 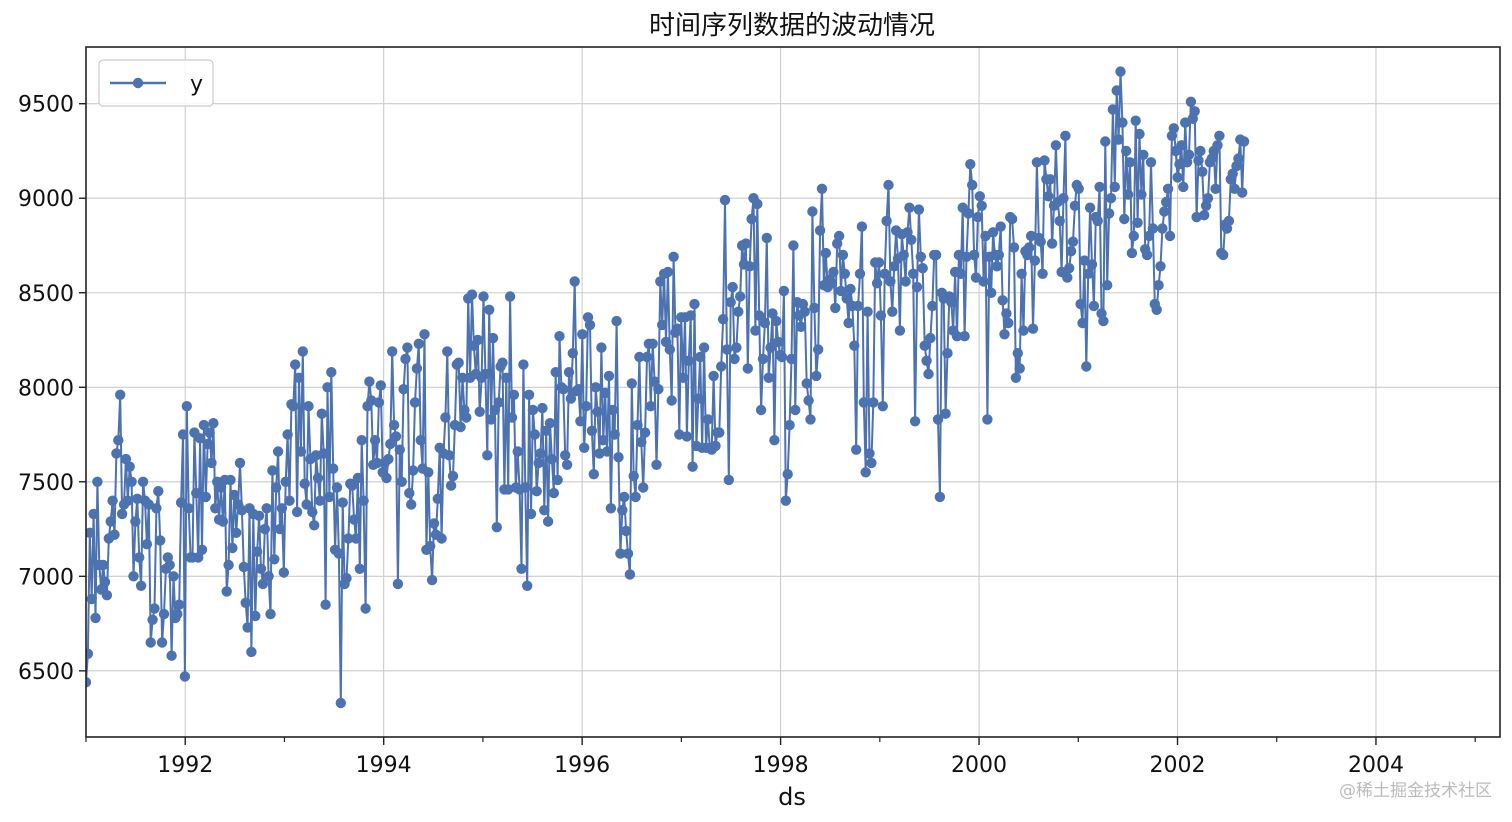 I want to click on x-tick-label: 2002, so click(x=1178, y=765).